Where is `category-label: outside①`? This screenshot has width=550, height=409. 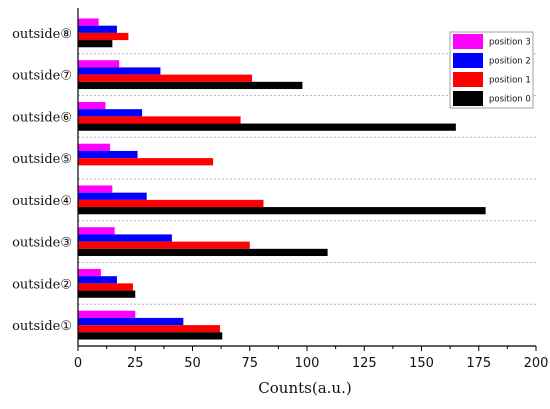
category-label: outside① is located at coordinates (42, 326).